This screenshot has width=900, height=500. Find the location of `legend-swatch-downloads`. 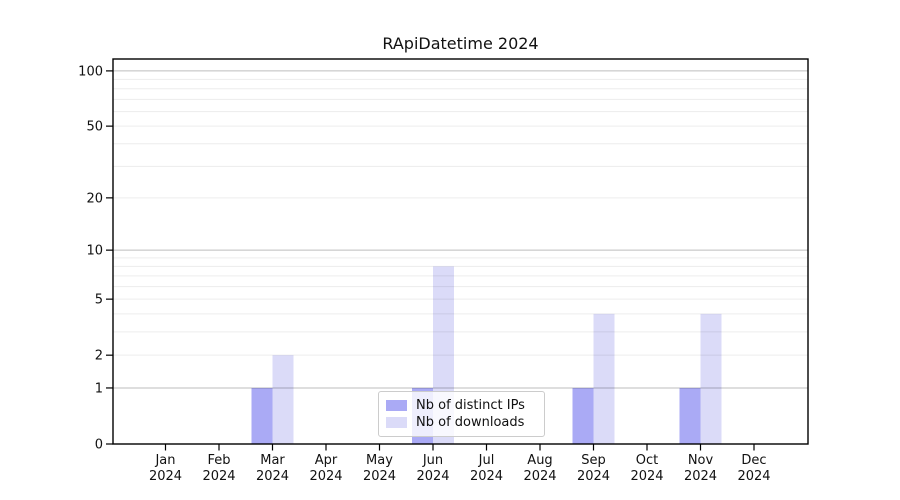

legend-swatch-downloads is located at coordinates (396, 422).